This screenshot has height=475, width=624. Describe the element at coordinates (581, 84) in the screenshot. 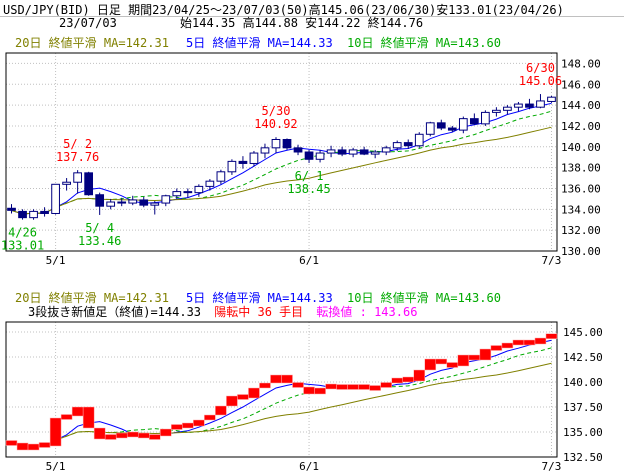

I see `top-y-tick-label: 146.00` at that location.